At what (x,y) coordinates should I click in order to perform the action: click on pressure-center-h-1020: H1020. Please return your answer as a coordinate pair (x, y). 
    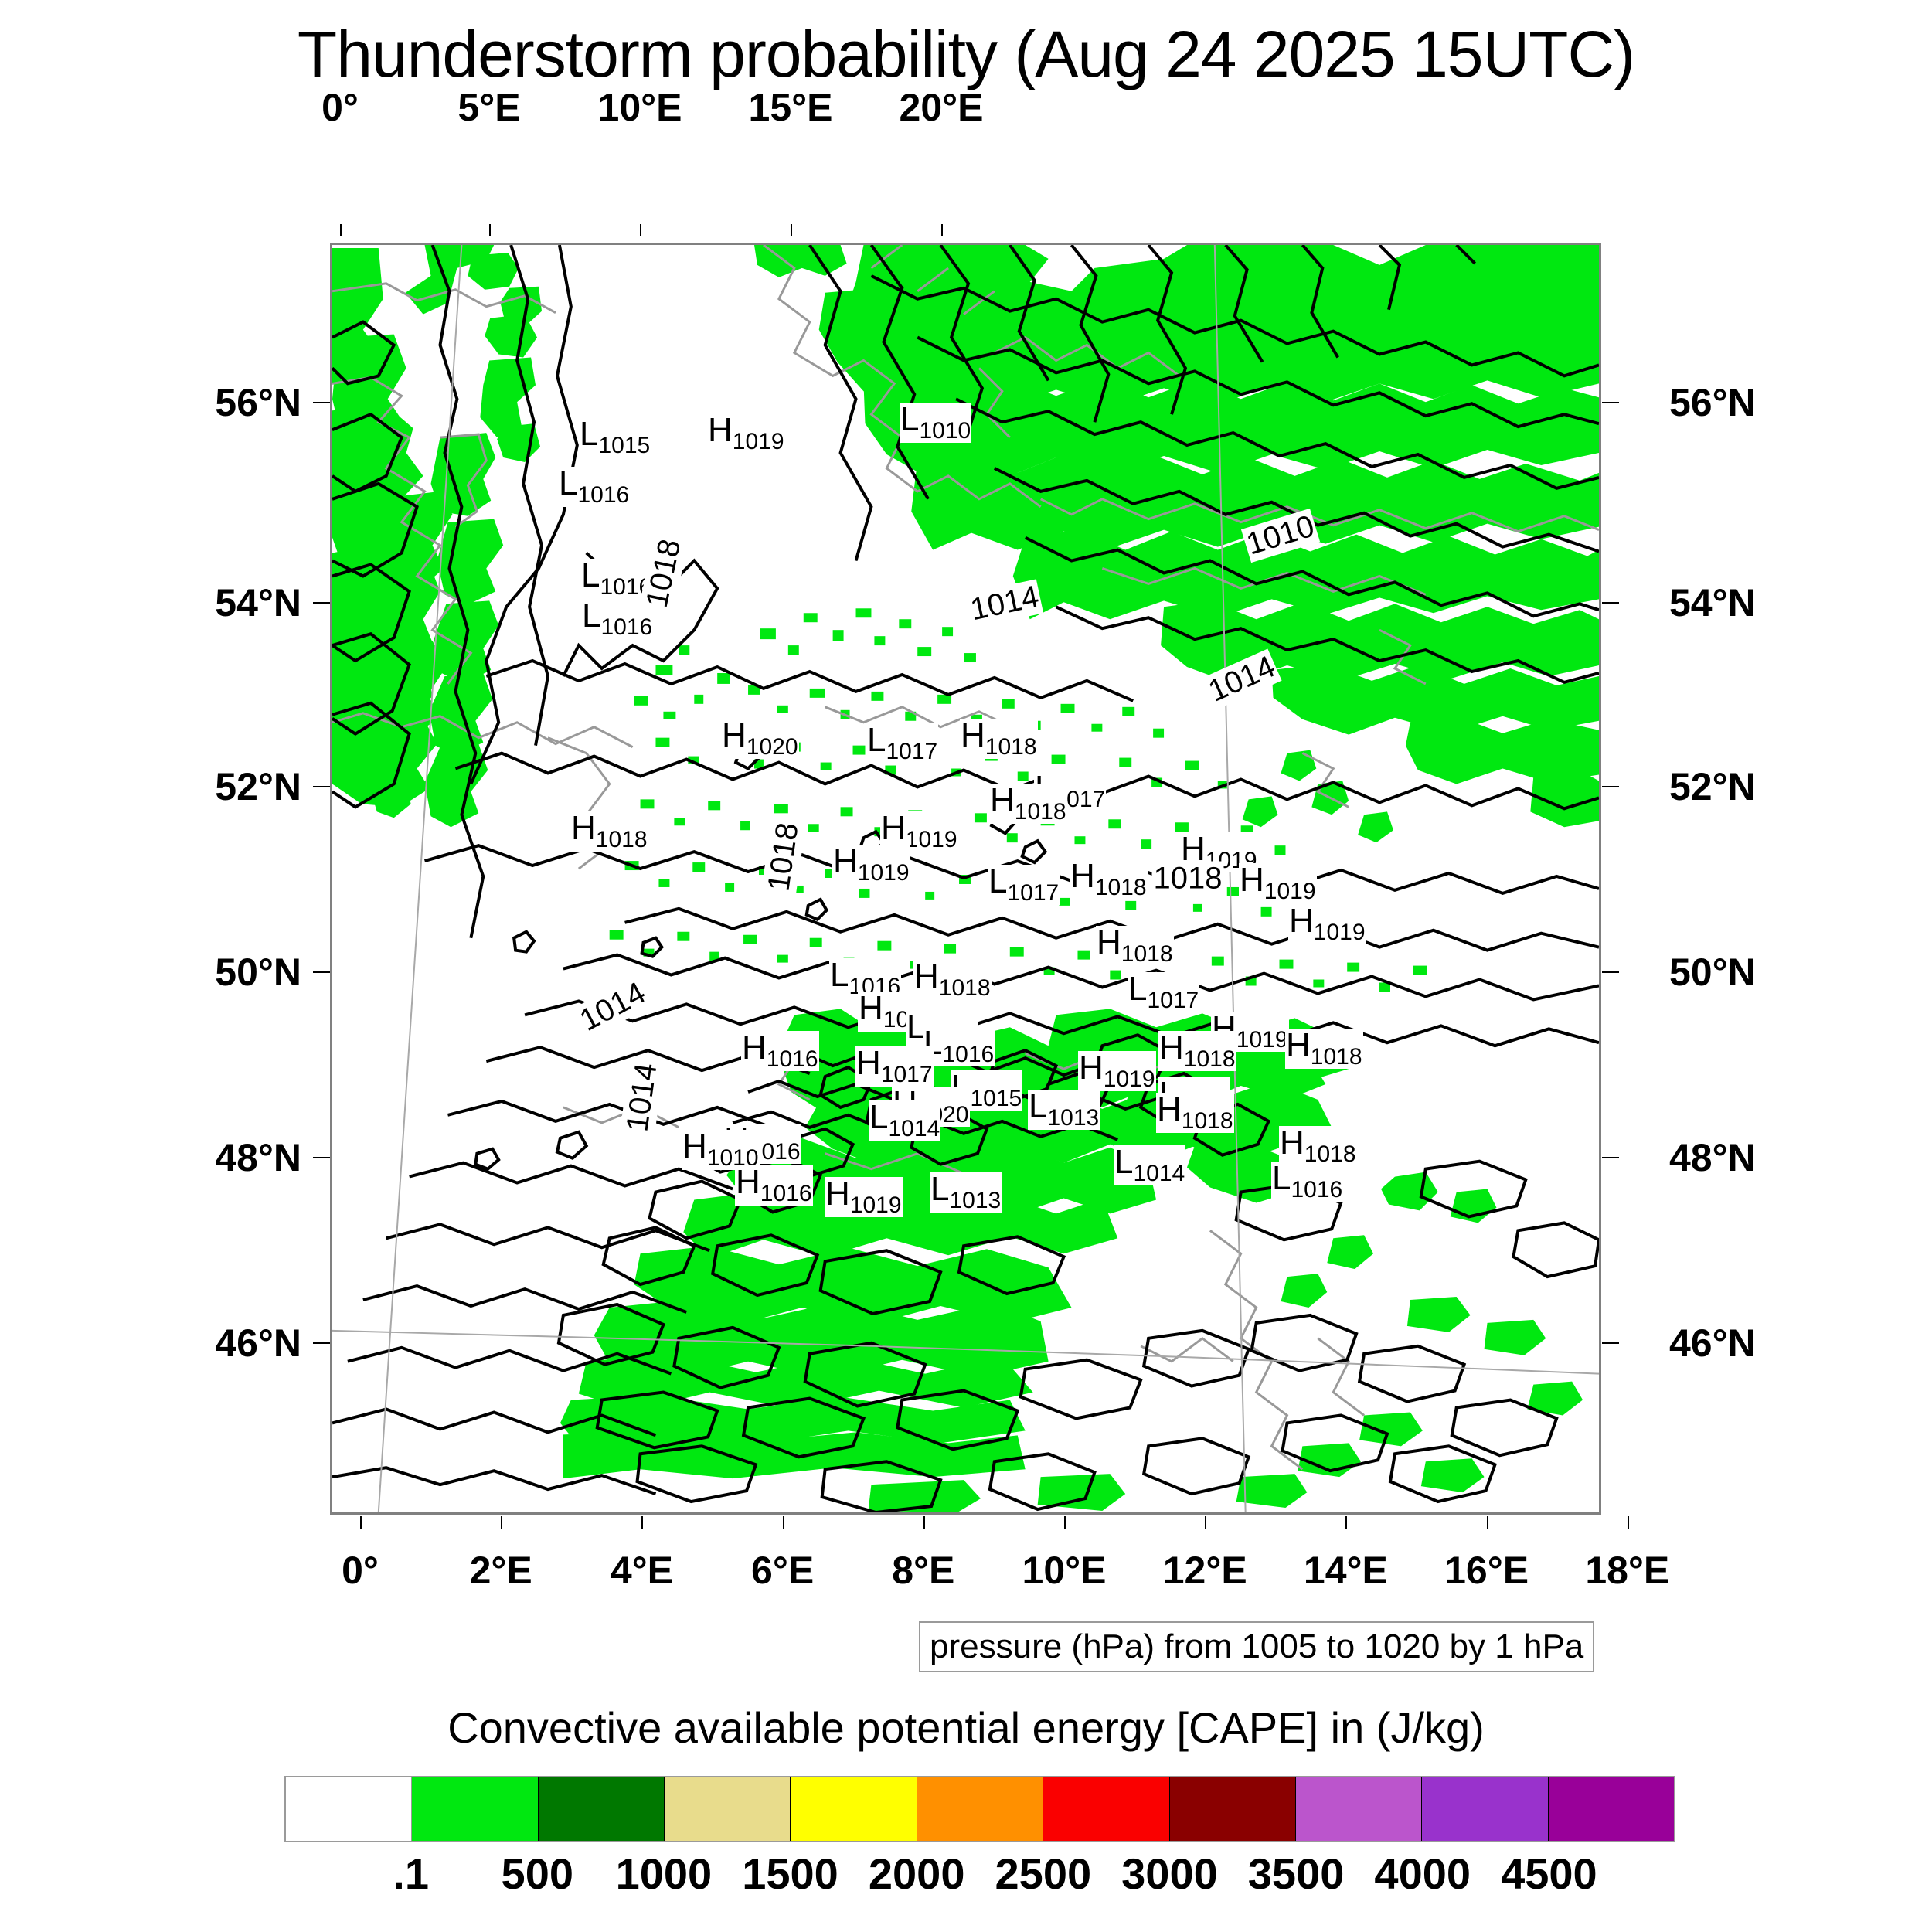
    Looking at the image, I should click on (760, 738).